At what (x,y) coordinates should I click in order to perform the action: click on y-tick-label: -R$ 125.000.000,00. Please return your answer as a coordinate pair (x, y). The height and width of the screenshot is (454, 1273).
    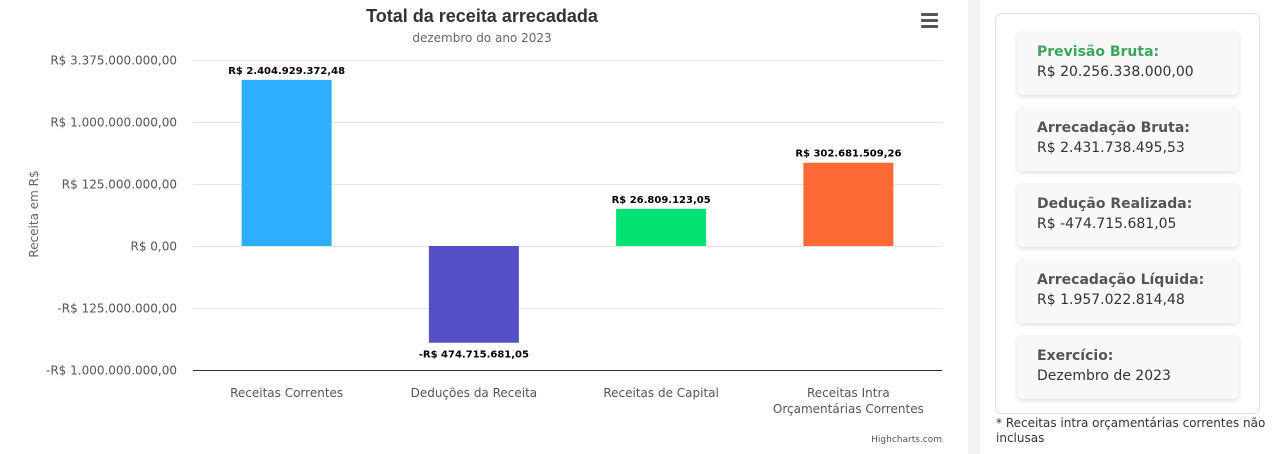
    Looking at the image, I should click on (117, 309).